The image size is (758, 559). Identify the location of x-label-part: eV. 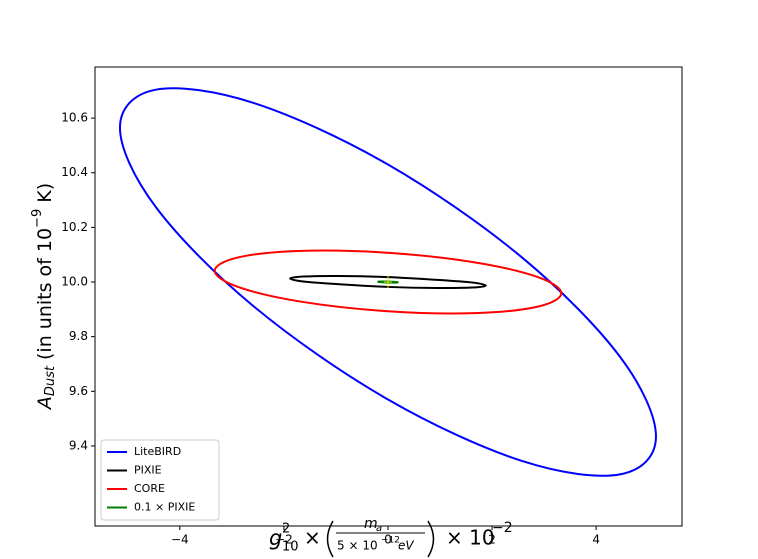
(406, 546).